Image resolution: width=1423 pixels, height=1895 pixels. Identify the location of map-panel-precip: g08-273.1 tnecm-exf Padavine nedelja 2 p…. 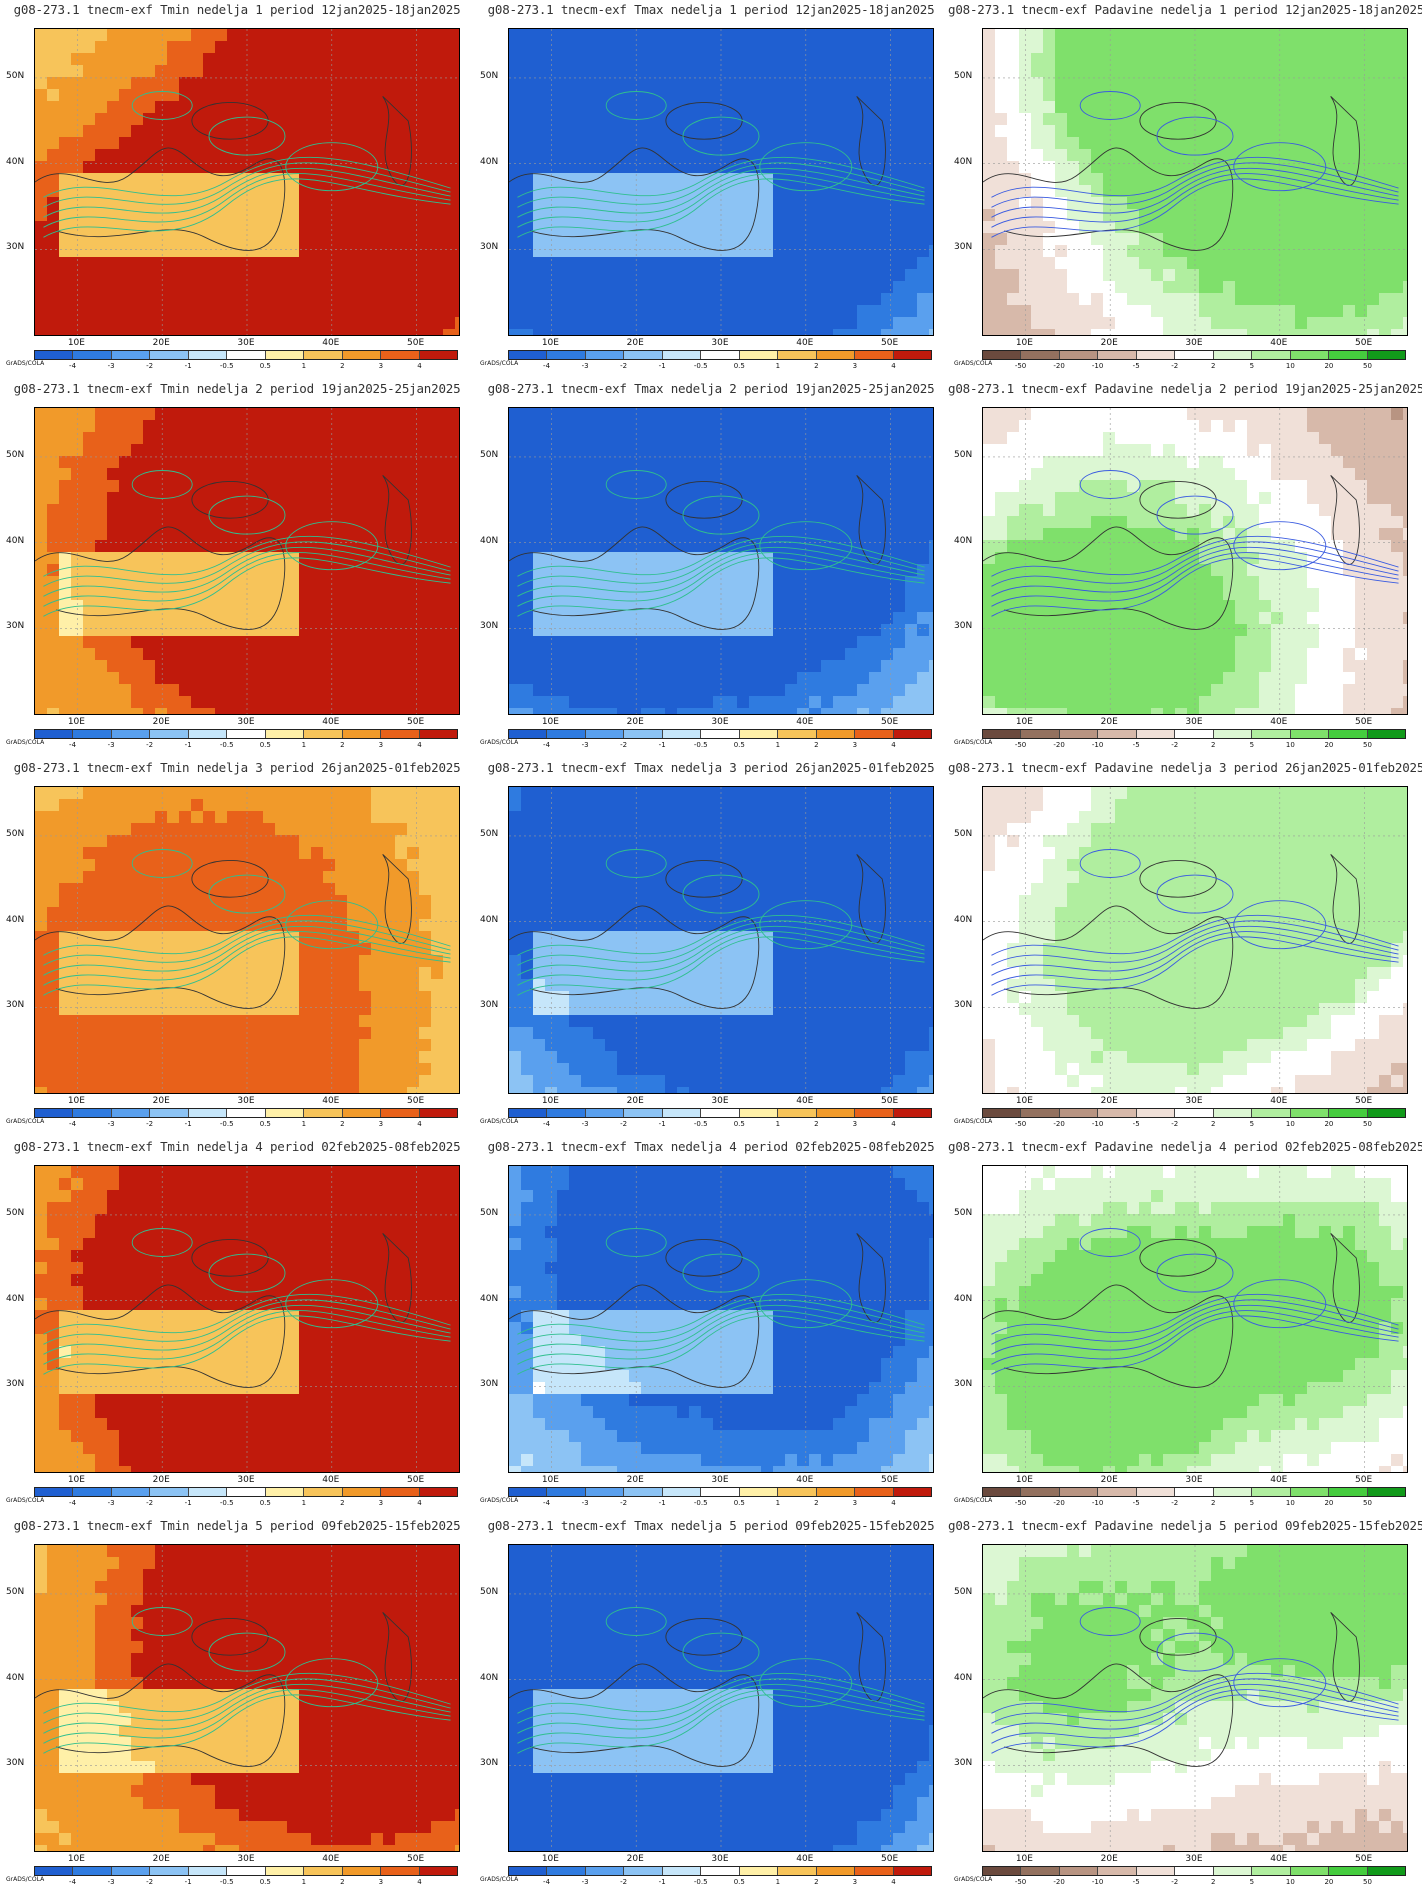
(1185, 568).